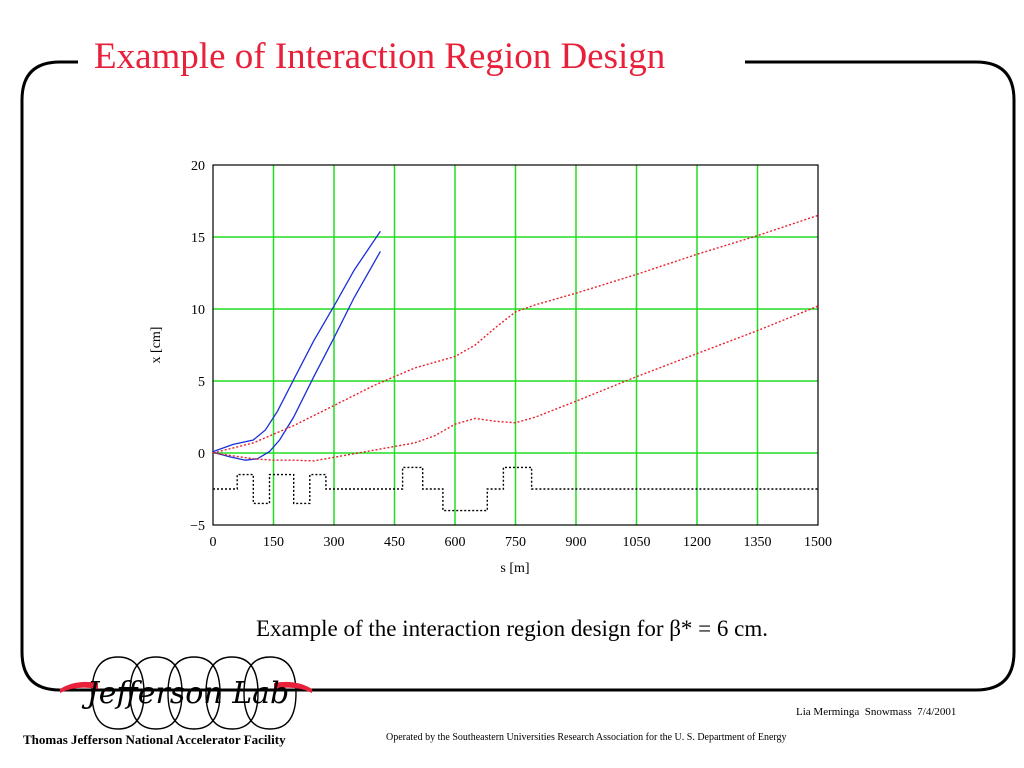  I want to click on slide-title: Example of Interaction Region Design, so click(380, 56).